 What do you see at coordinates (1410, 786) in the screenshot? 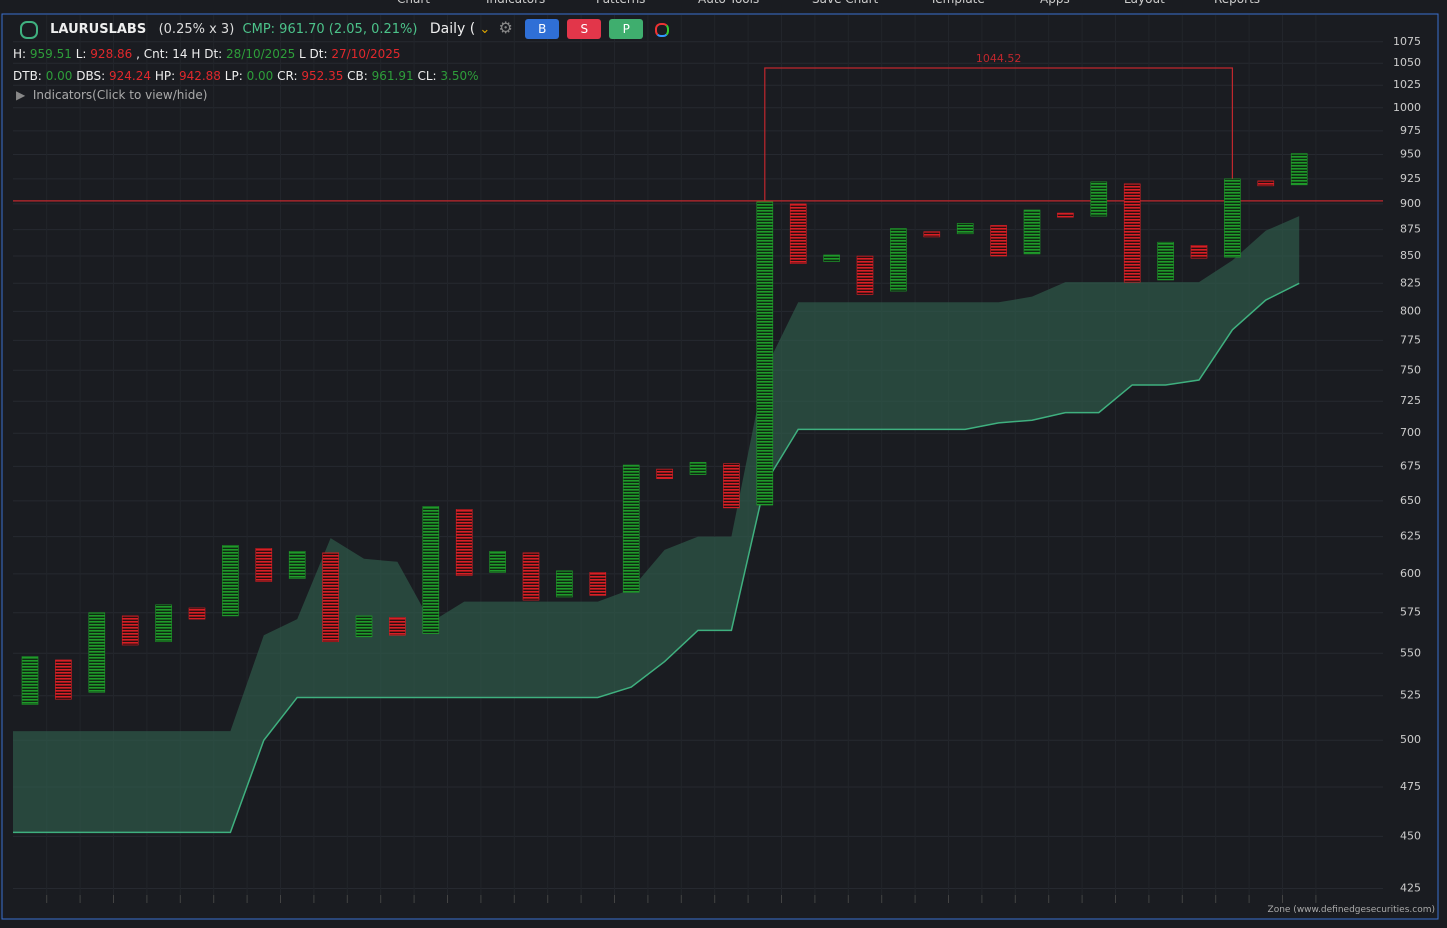
I see `y-tick-label: 475` at bounding box center [1410, 786].